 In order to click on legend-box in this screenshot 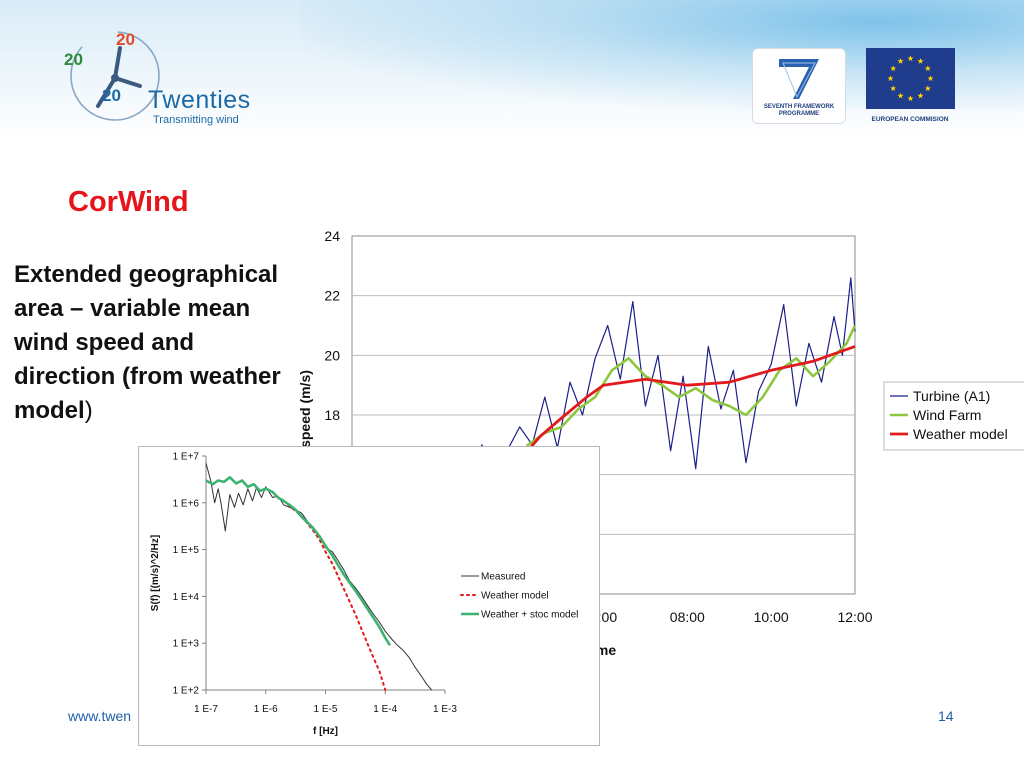, I will do `click(953, 416)`.